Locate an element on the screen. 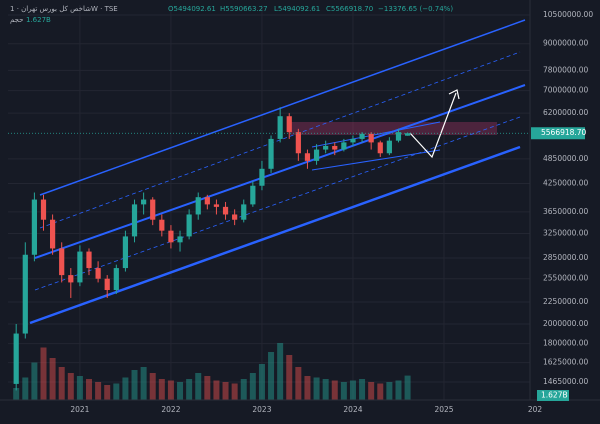  x-tick-label: 2022 is located at coordinates (170, 409).